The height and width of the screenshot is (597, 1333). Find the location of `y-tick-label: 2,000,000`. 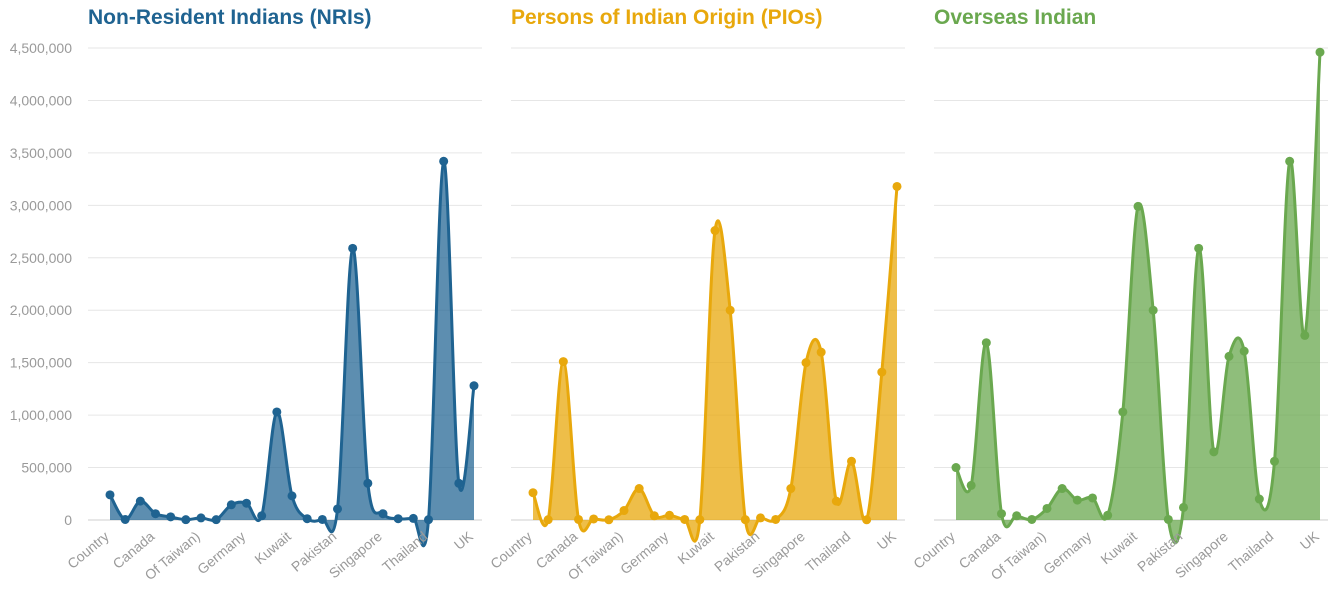

y-tick-label: 2,000,000 is located at coordinates (41, 310).